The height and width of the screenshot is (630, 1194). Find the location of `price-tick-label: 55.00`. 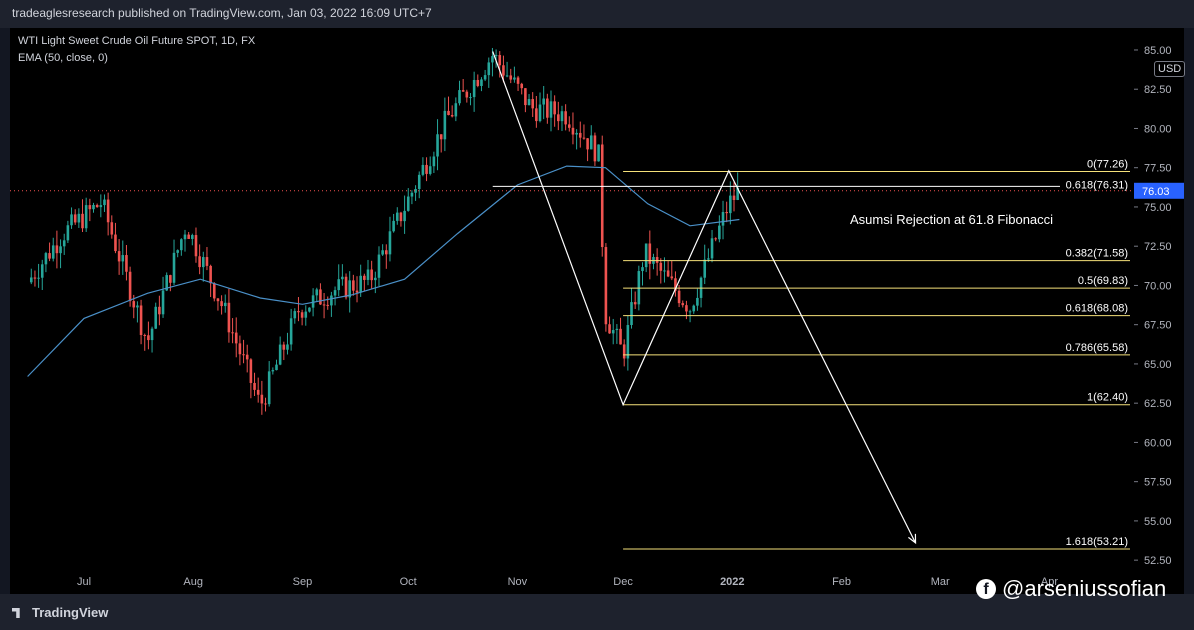

price-tick-label: 55.00 is located at coordinates (1158, 522).